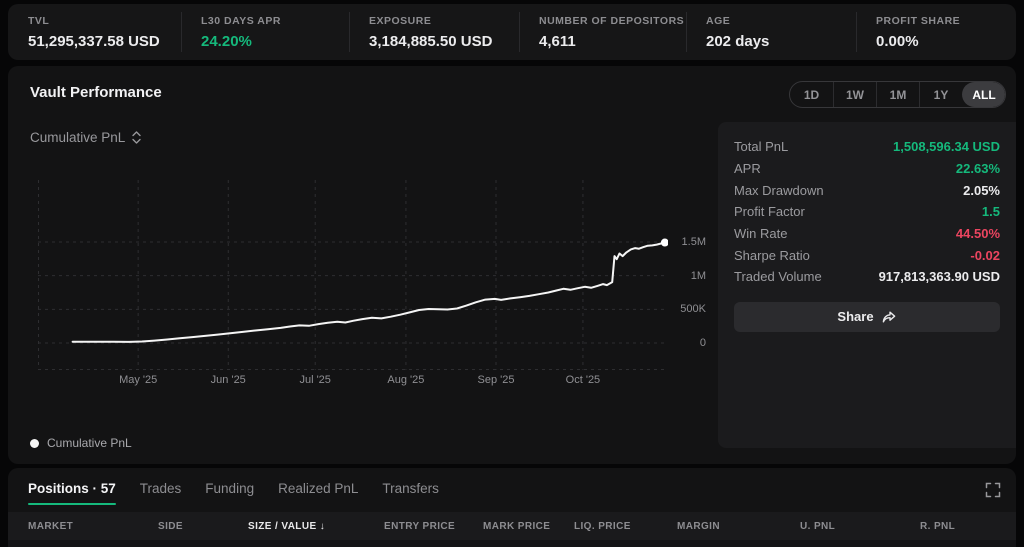 The image size is (1024, 547). What do you see at coordinates (854, 94) in the screenshot?
I see `range-button-1w: 1W` at bounding box center [854, 94].